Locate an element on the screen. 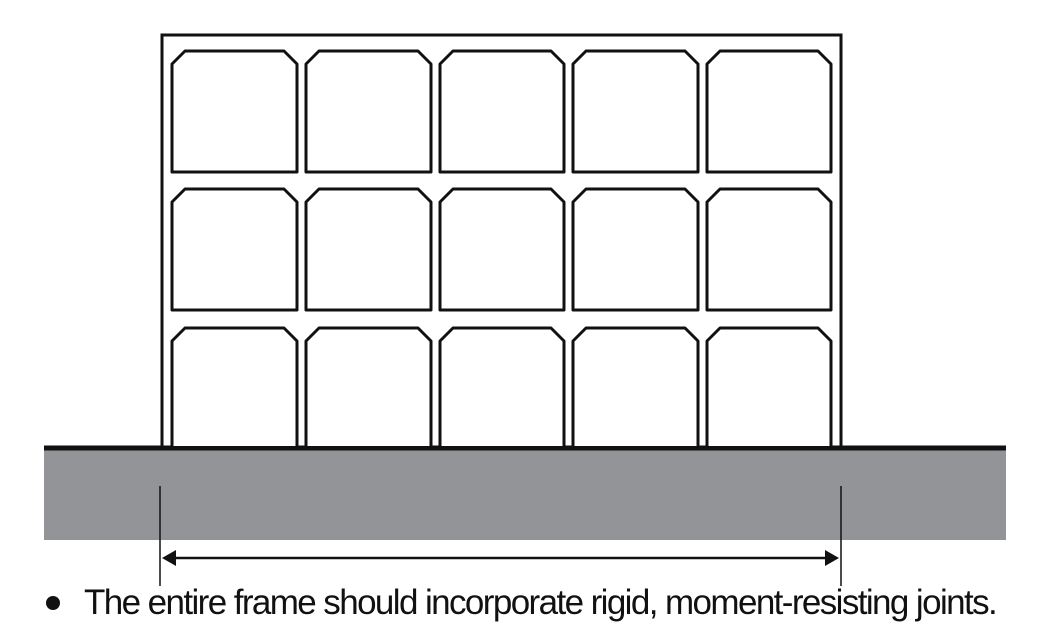  dimension-arrow-left-icon is located at coordinates (169, 558).